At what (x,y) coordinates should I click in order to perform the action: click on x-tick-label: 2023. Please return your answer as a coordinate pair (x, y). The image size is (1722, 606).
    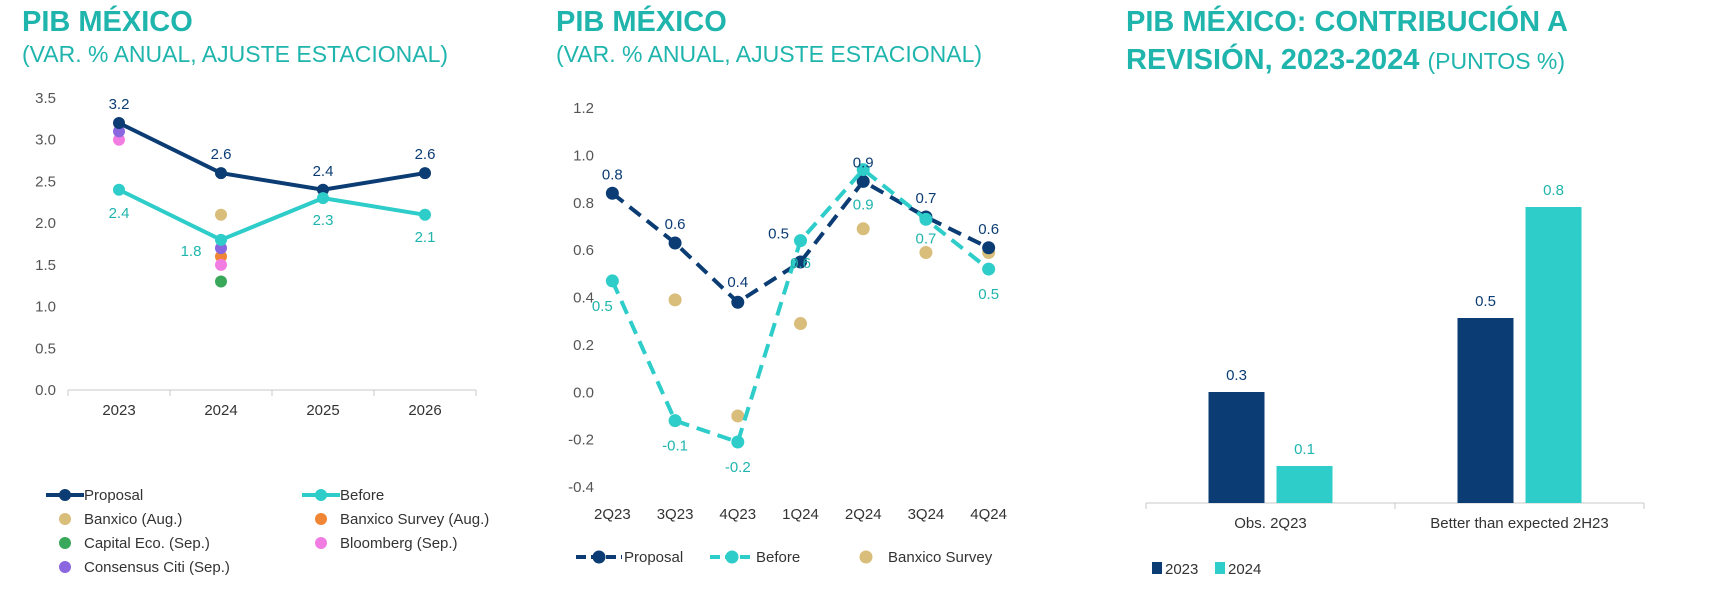
    Looking at the image, I should click on (118, 410).